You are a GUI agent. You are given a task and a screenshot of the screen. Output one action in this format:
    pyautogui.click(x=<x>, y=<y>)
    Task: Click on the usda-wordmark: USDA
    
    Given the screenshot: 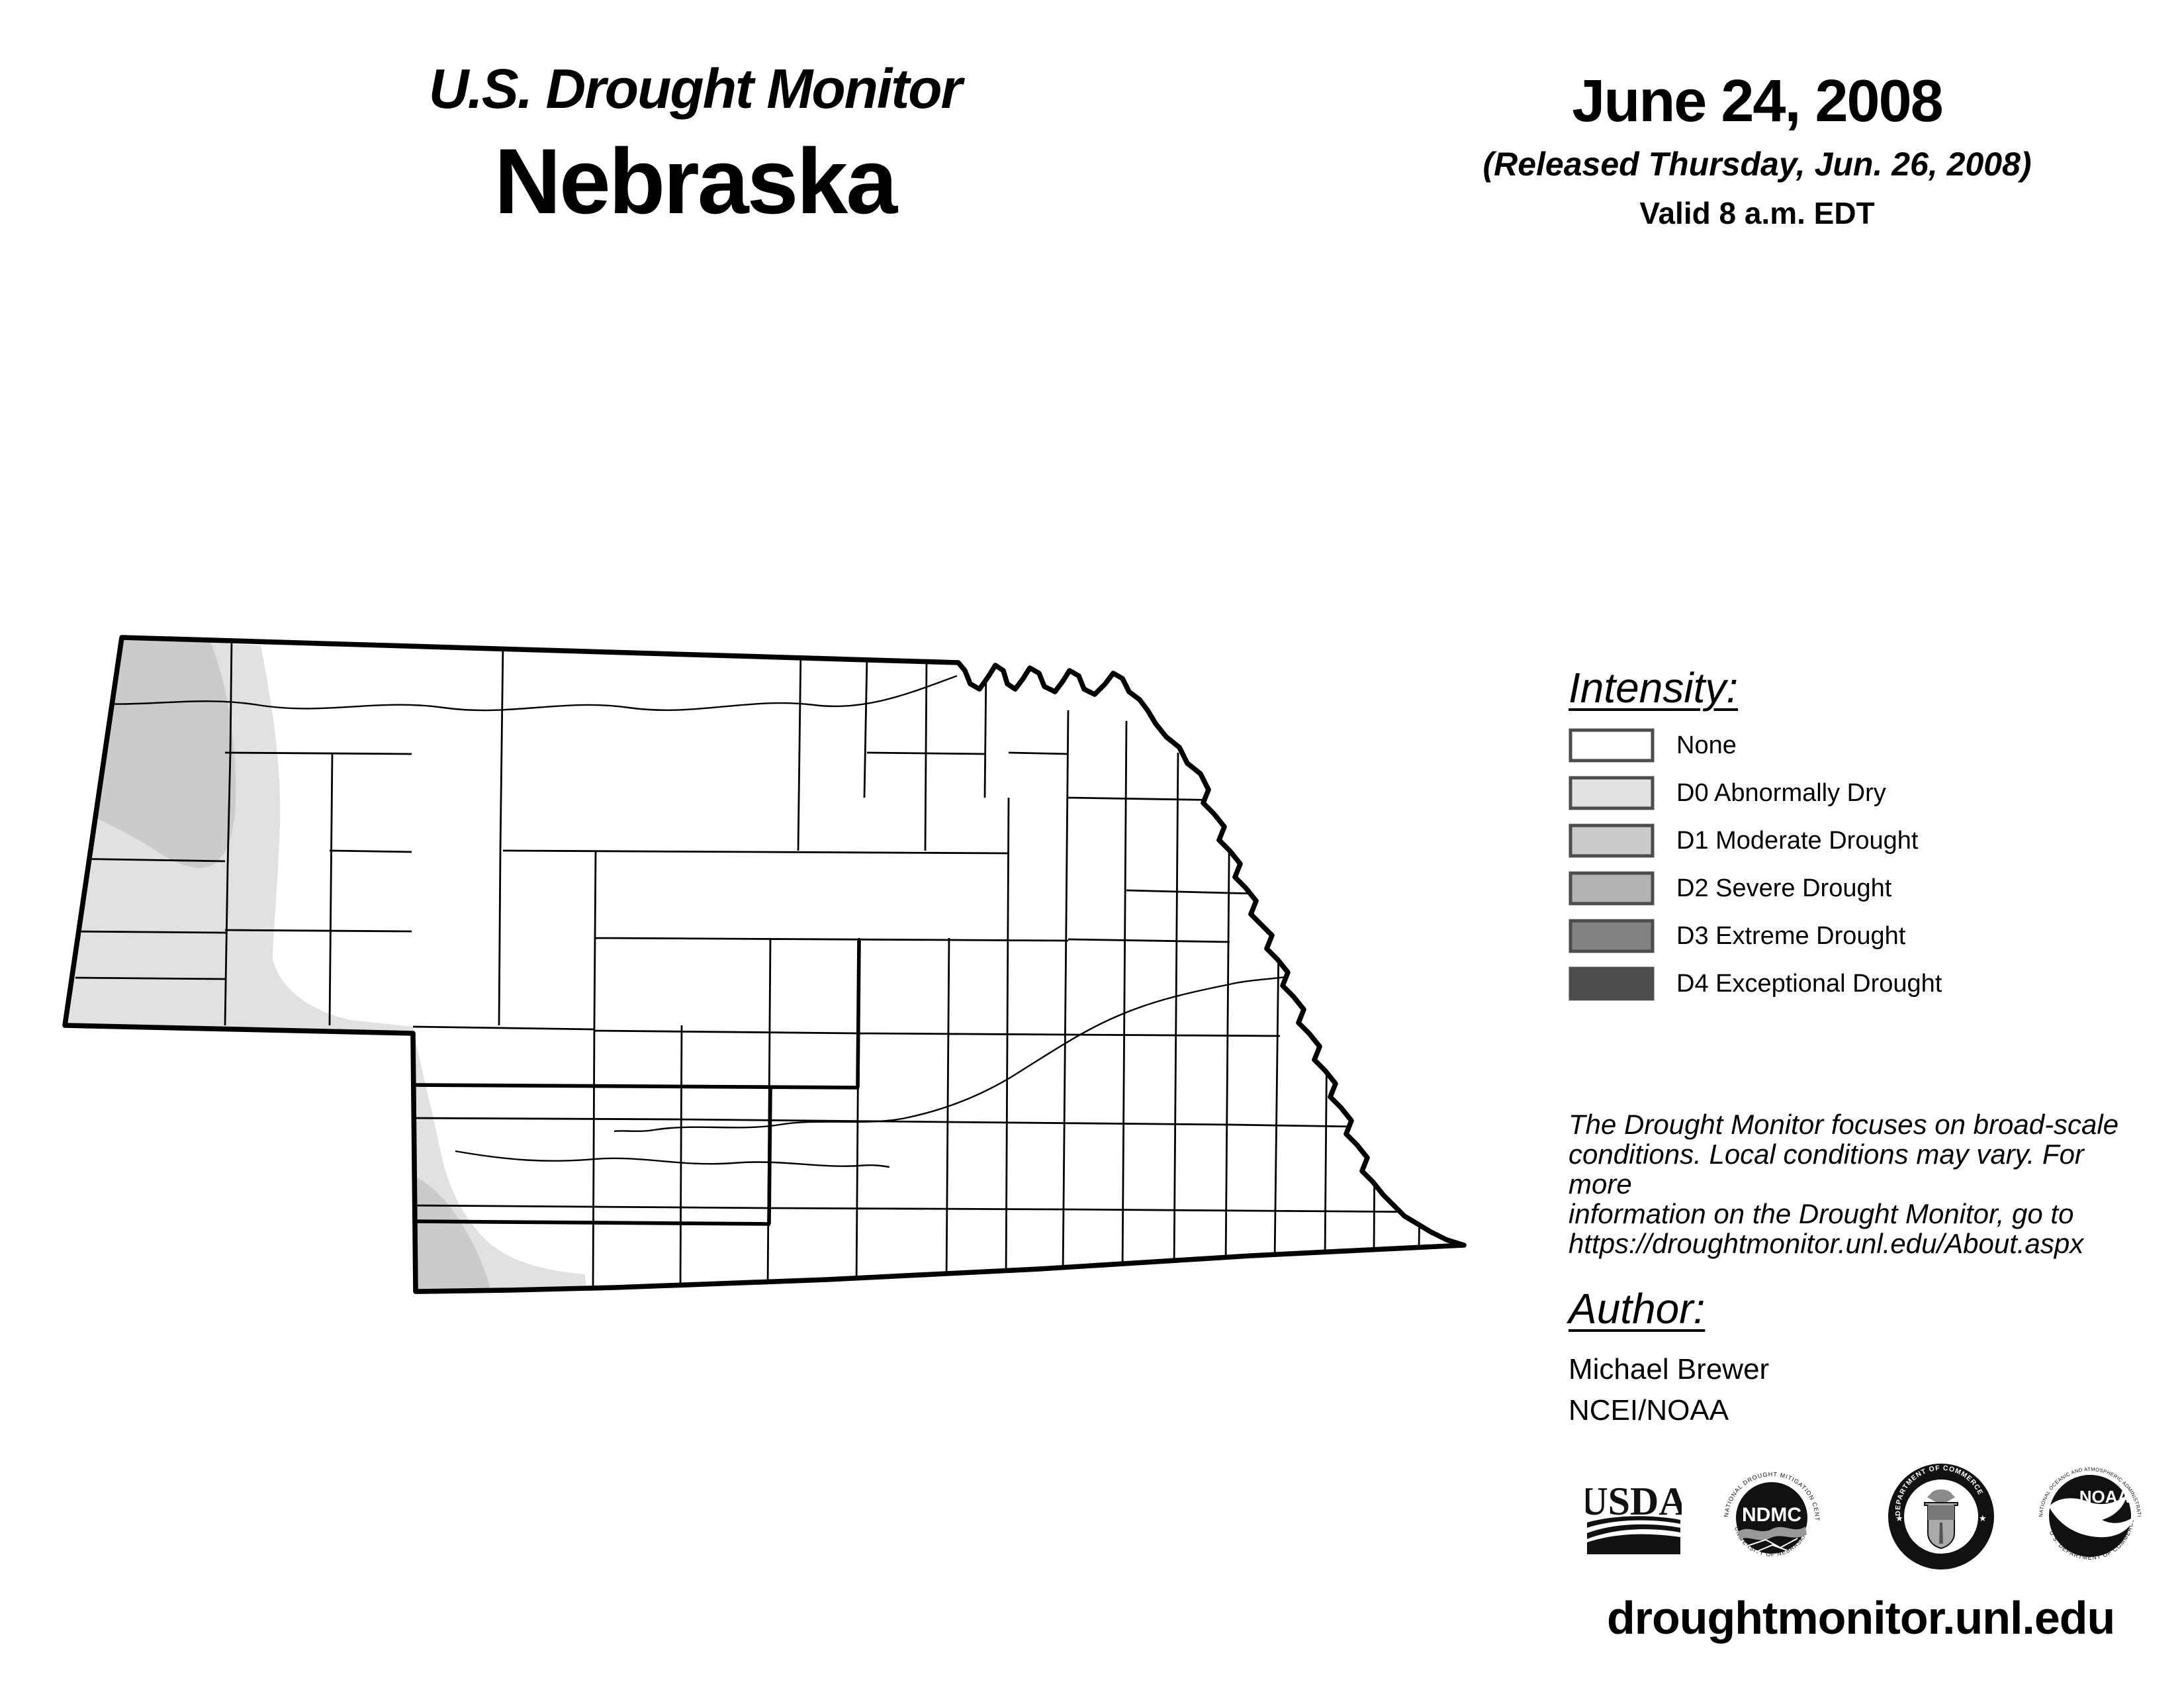 What is the action you would take?
    pyautogui.click(x=1634, y=1501)
    